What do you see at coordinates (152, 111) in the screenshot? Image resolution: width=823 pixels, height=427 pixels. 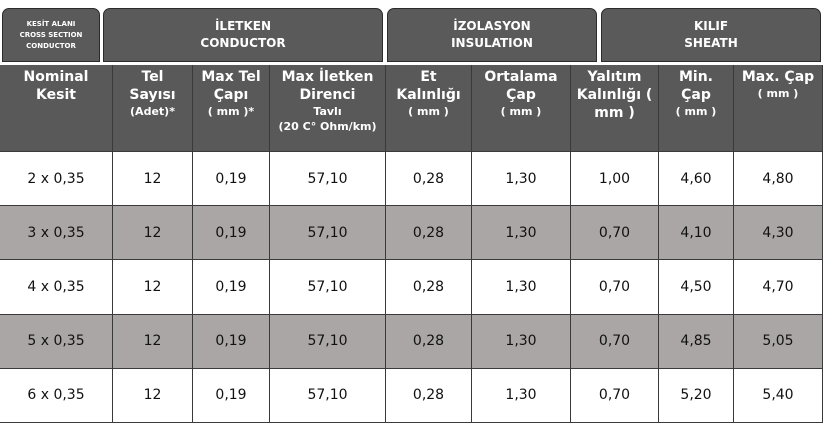 I see `column-header-unit: (Adet)*` at bounding box center [152, 111].